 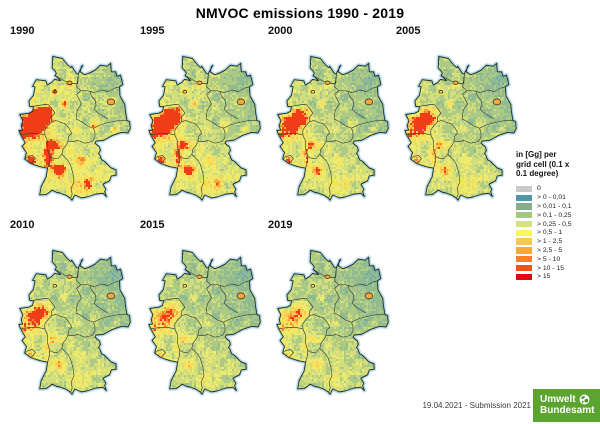 I want to click on map-tile: 2010, so click(x=73, y=309).